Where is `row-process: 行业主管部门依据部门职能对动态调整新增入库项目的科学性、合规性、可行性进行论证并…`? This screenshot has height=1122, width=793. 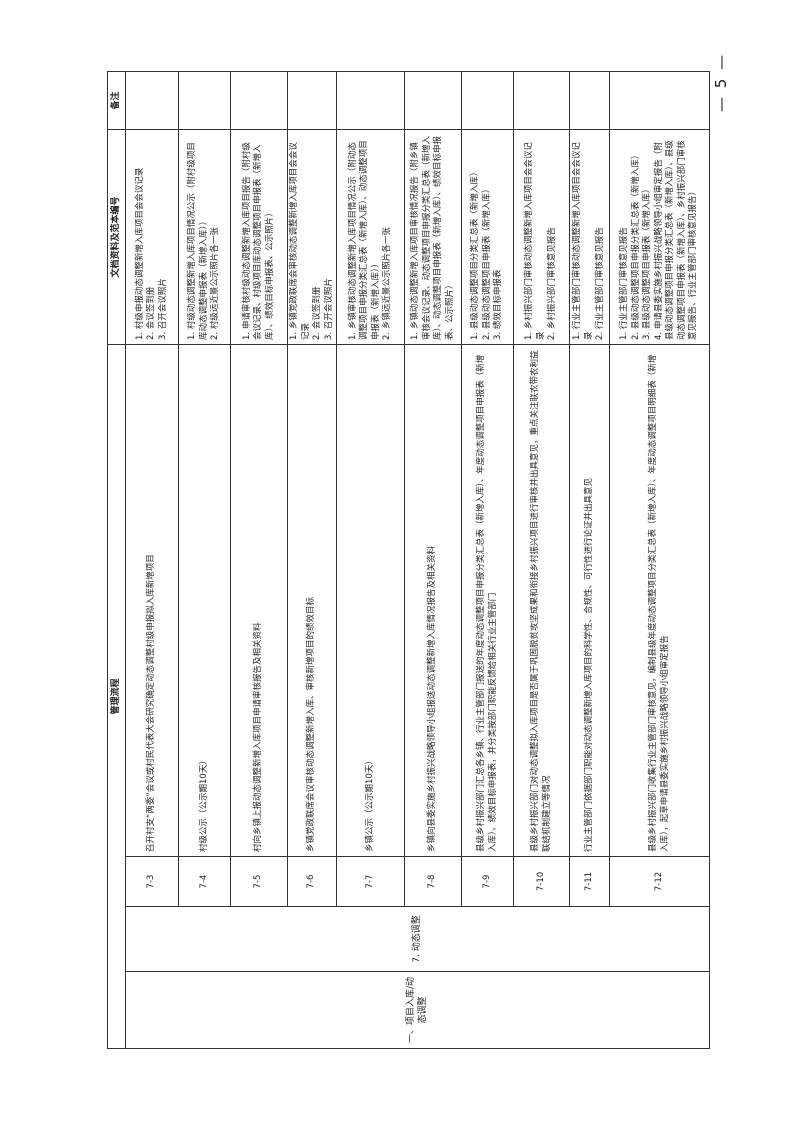
row-process: 行业主管部门依据部门职能对动态调整新增入库项目的科学性、合规性、可行性进行论证并… is located at coordinates (589, 600).